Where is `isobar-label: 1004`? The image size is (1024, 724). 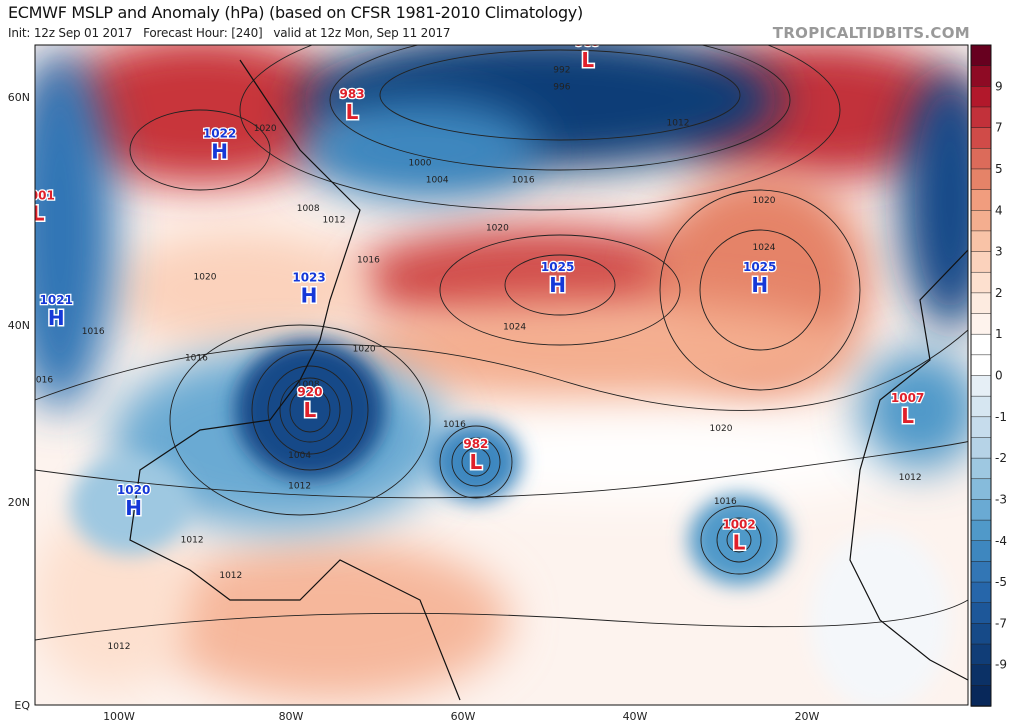
isobar-label: 1004 is located at coordinates (299, 456).